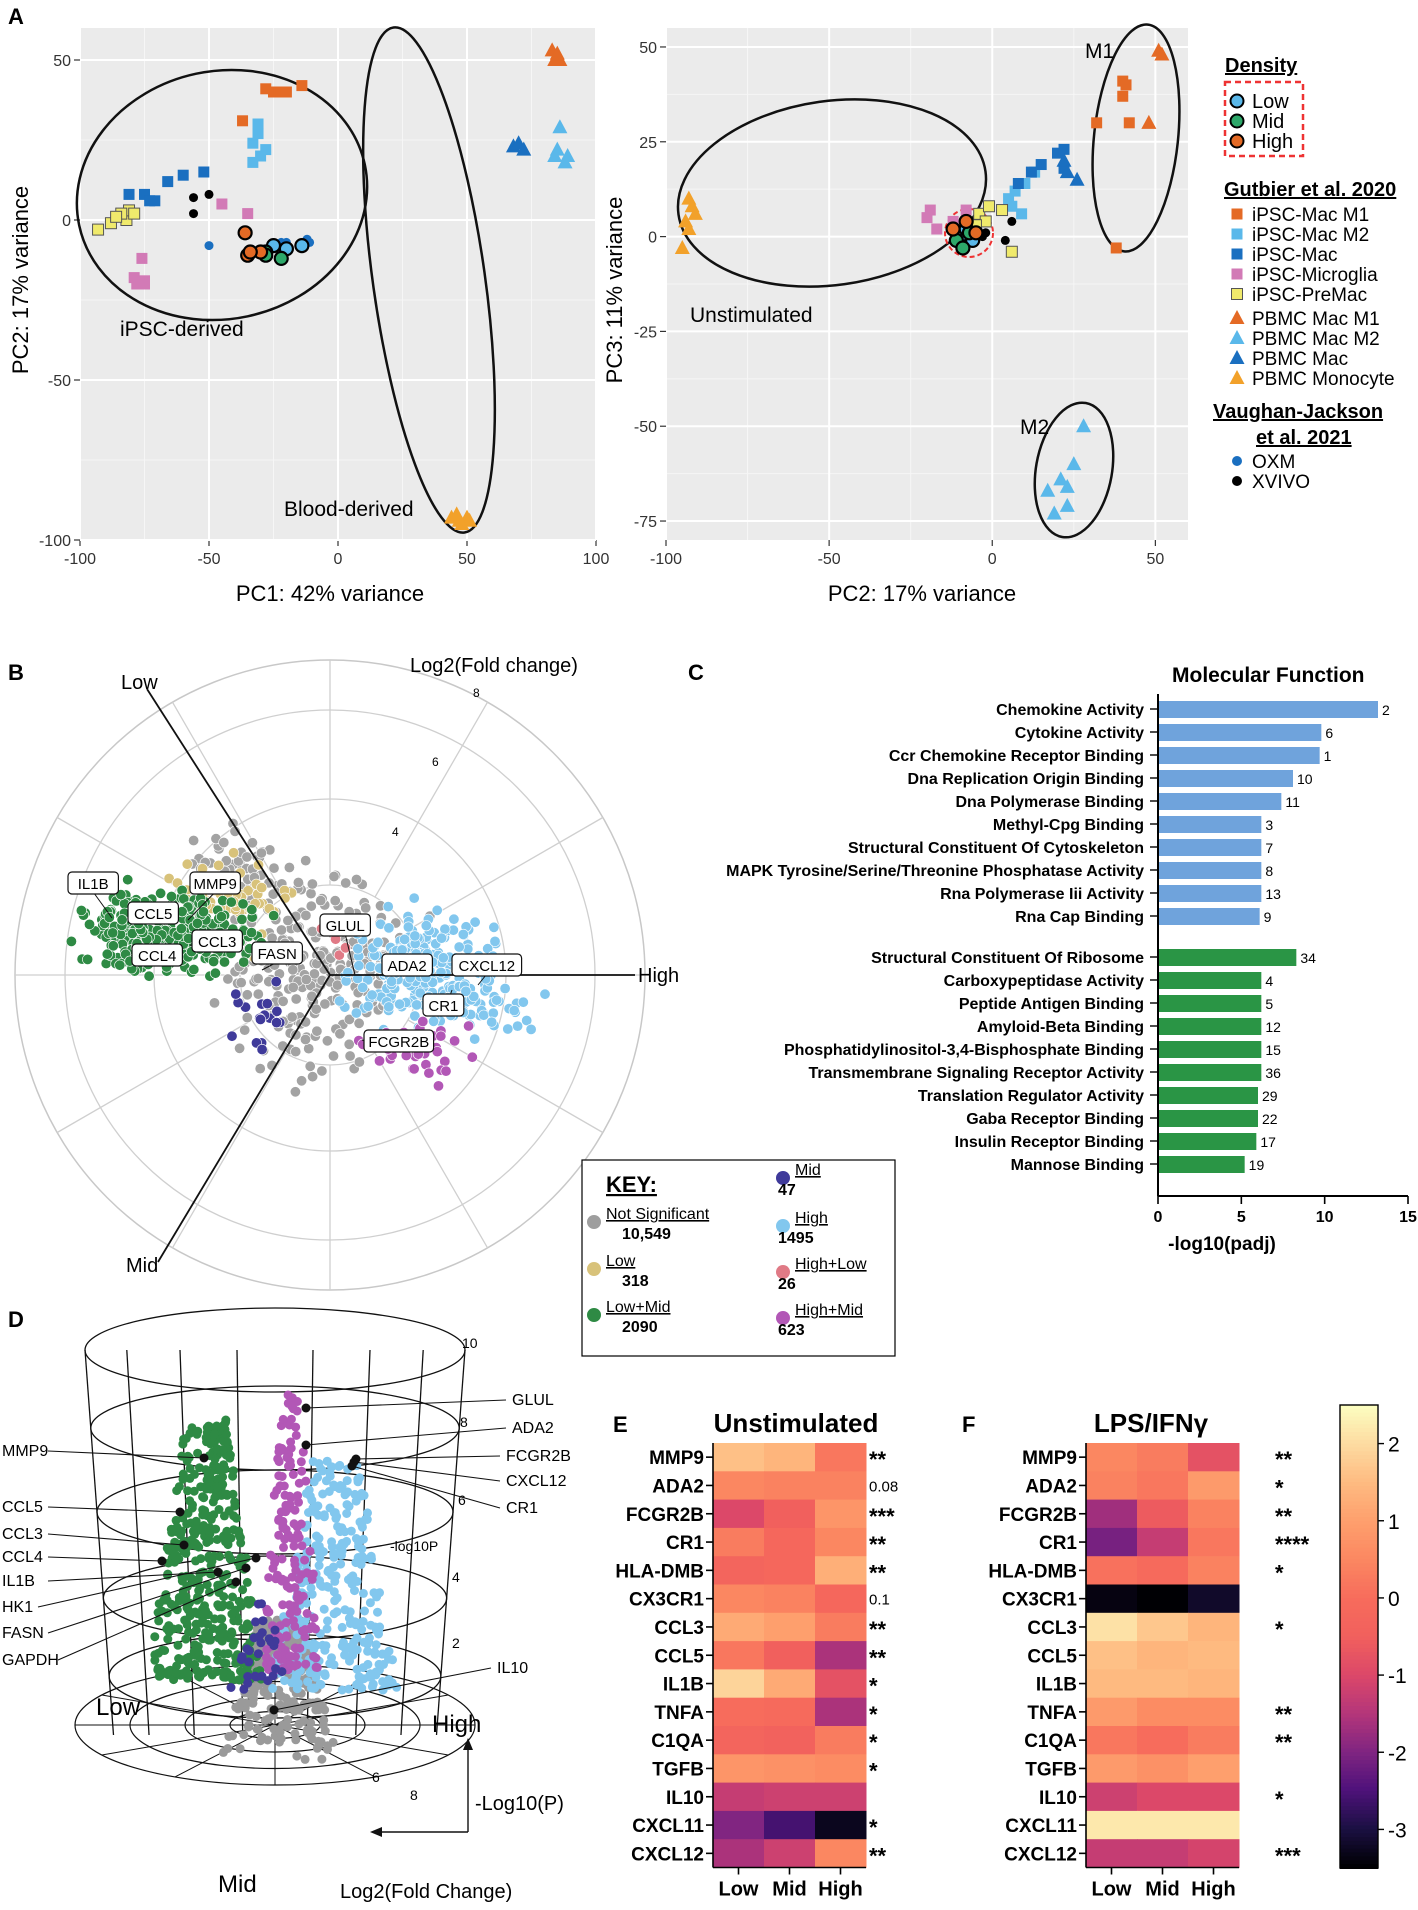 Image resolution: width=1418 pixels, height=1910 pixels. Describe the element at coordinates (1292, 1544) in the screenshot. I see `significance-label: ****` at that location.